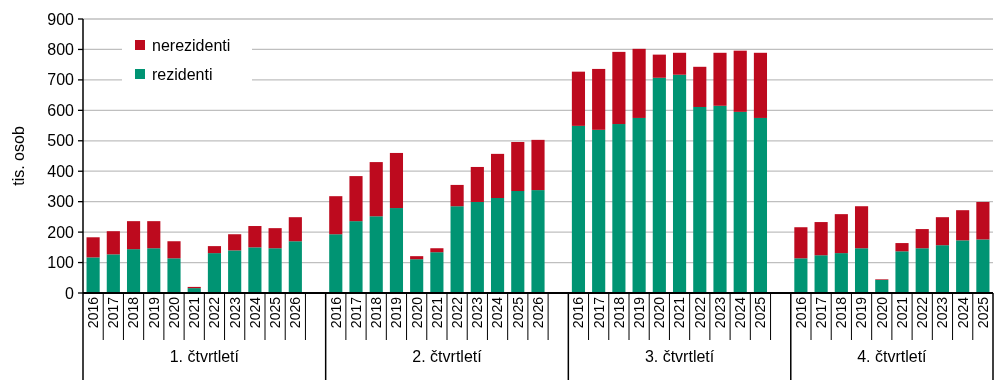  I want to click on y-tick-label: 500, so click(61, 141).